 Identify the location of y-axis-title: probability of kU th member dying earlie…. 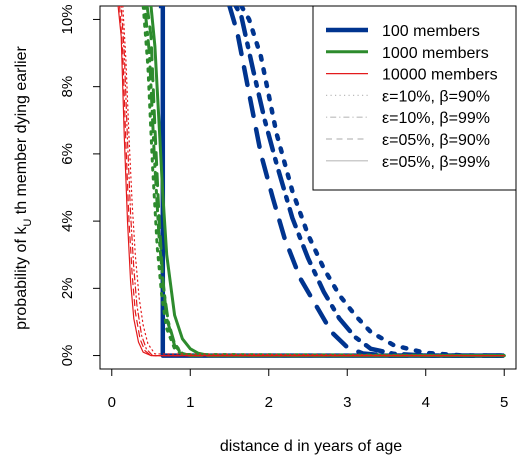
(23, 188).